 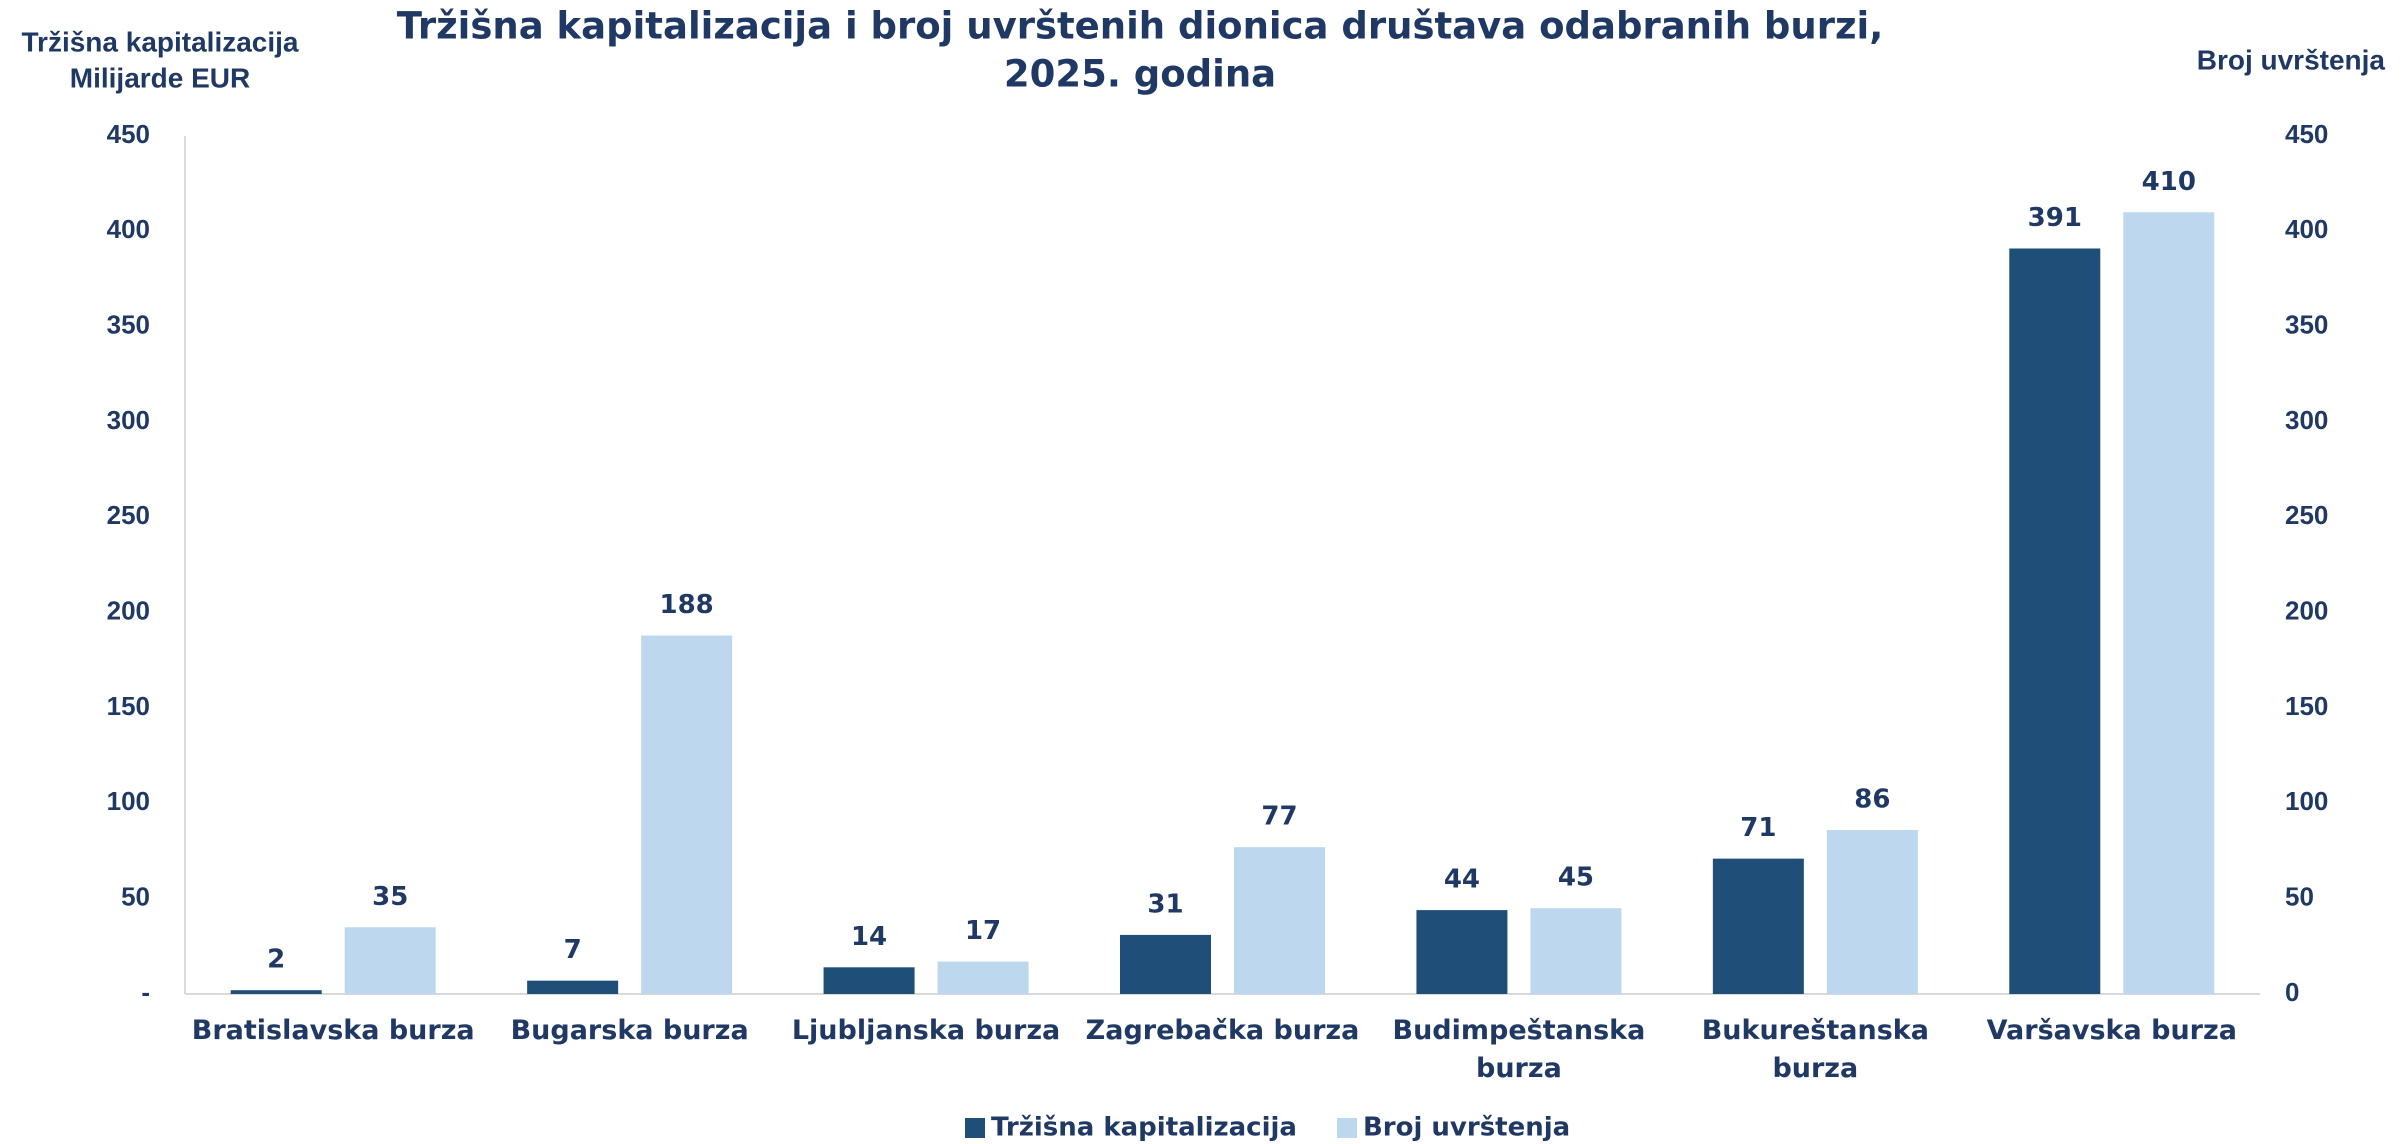 I want to click on x-tick-label-box: Varšavska burza, so click(x=2111, y=1030).